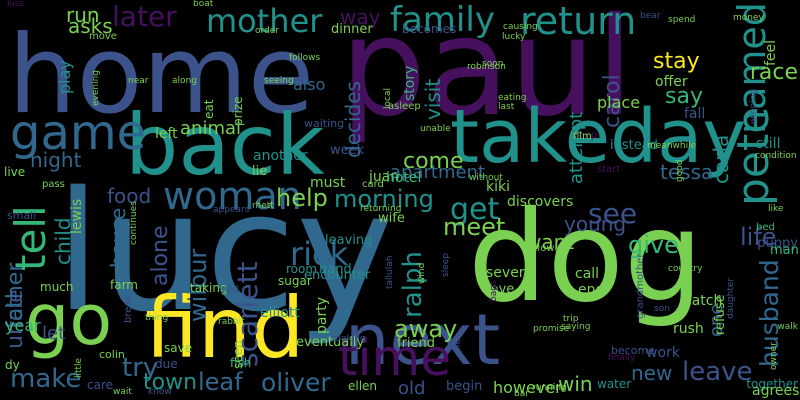 This screenshot has width=800, height=400. I want to click on word-paul: paul, so click(487, 73).